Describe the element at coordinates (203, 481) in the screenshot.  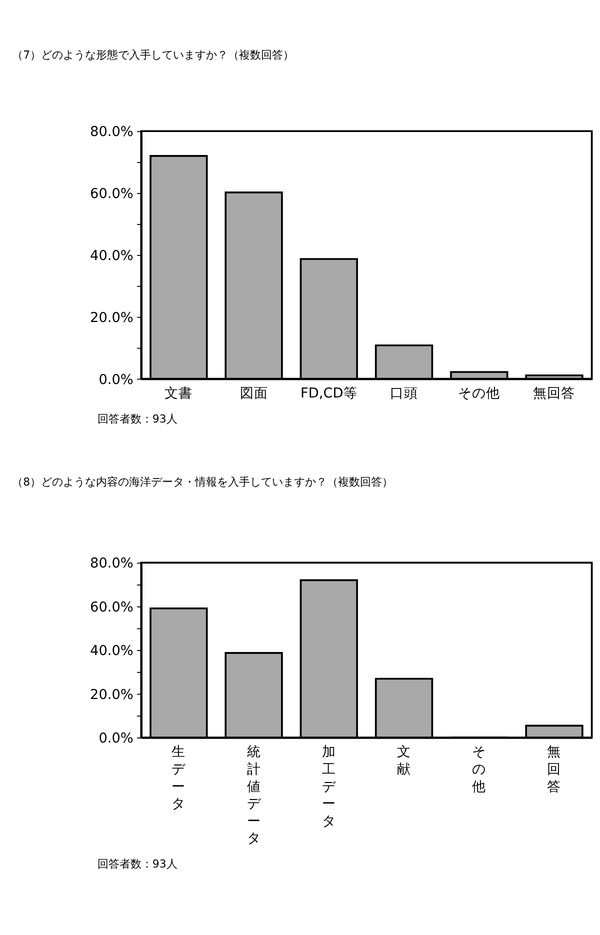
I see `chart-title: （8）どのような内容の海洋データ・情報を入手していますか？（複数回答）` at that location.